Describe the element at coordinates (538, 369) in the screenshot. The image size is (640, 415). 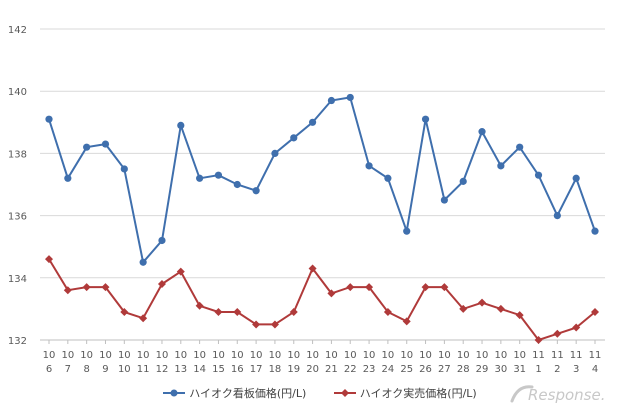
I see `x-tick-label-day: 1` at that location.